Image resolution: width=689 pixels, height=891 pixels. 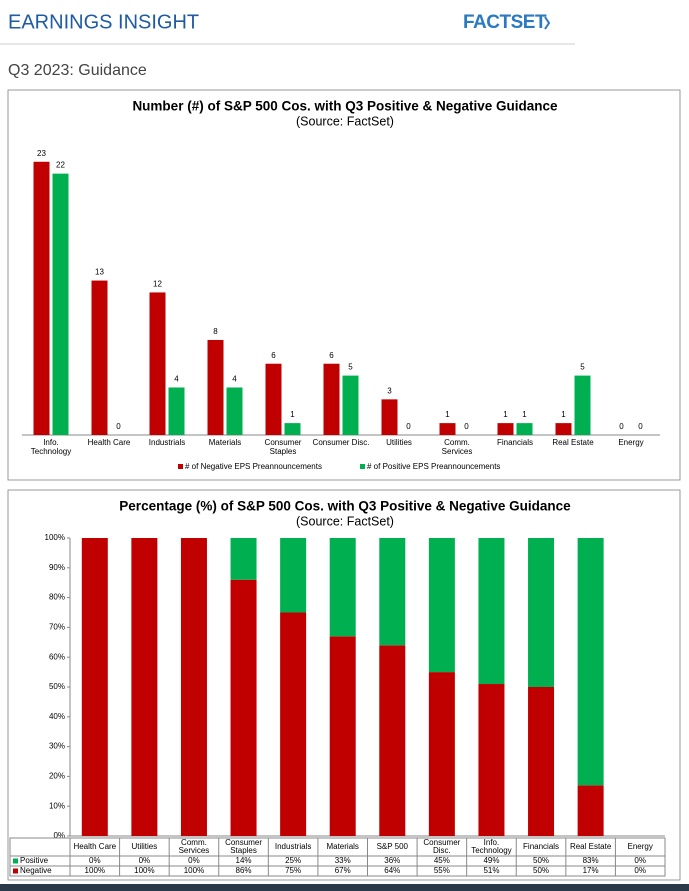 I want to click on table-cell: 49%, so click(x=491, y=860).